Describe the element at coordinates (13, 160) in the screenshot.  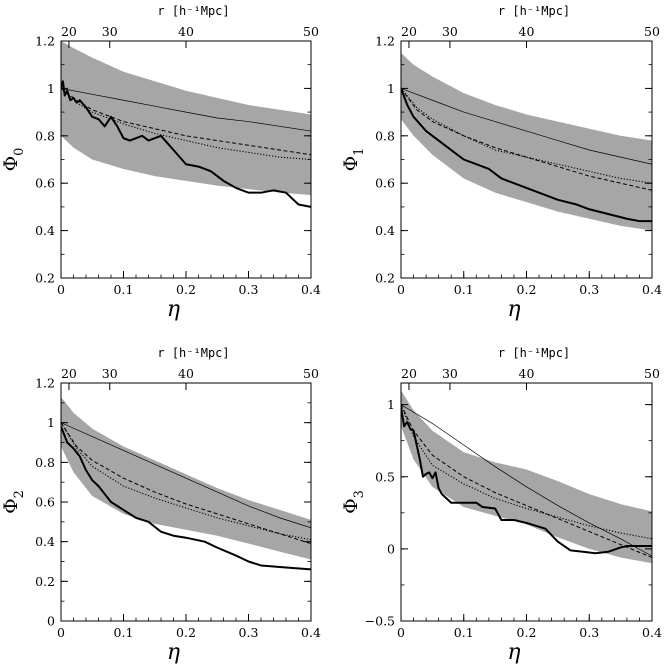
I see `y-axis-label: Φ0` at that location.